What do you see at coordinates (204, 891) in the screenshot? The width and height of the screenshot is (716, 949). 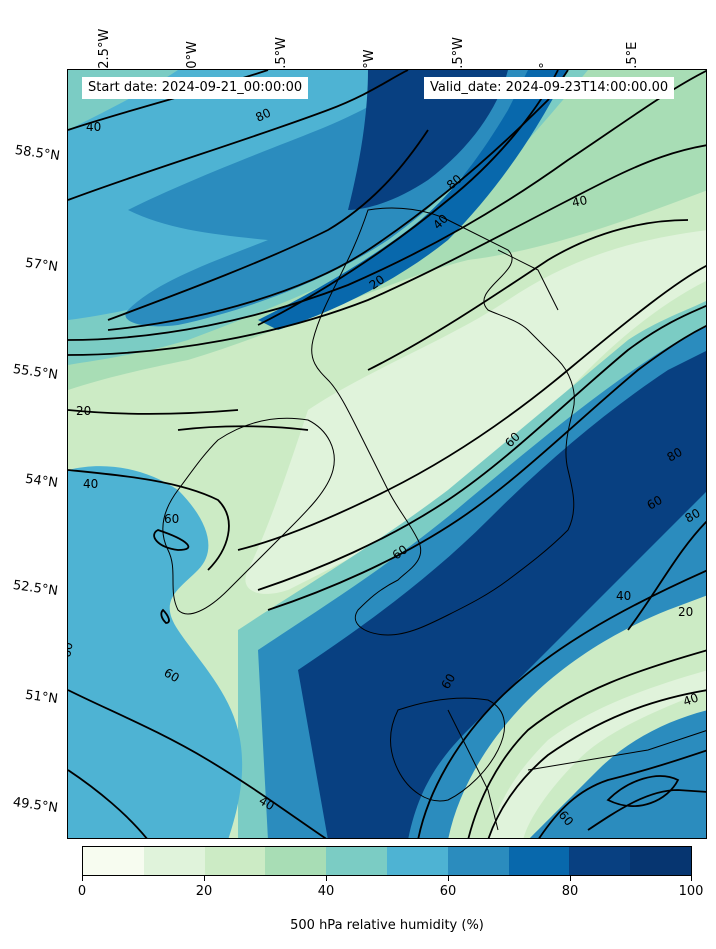 I see `colorbar-tick-label: 20` at bounding box center [204, 891].